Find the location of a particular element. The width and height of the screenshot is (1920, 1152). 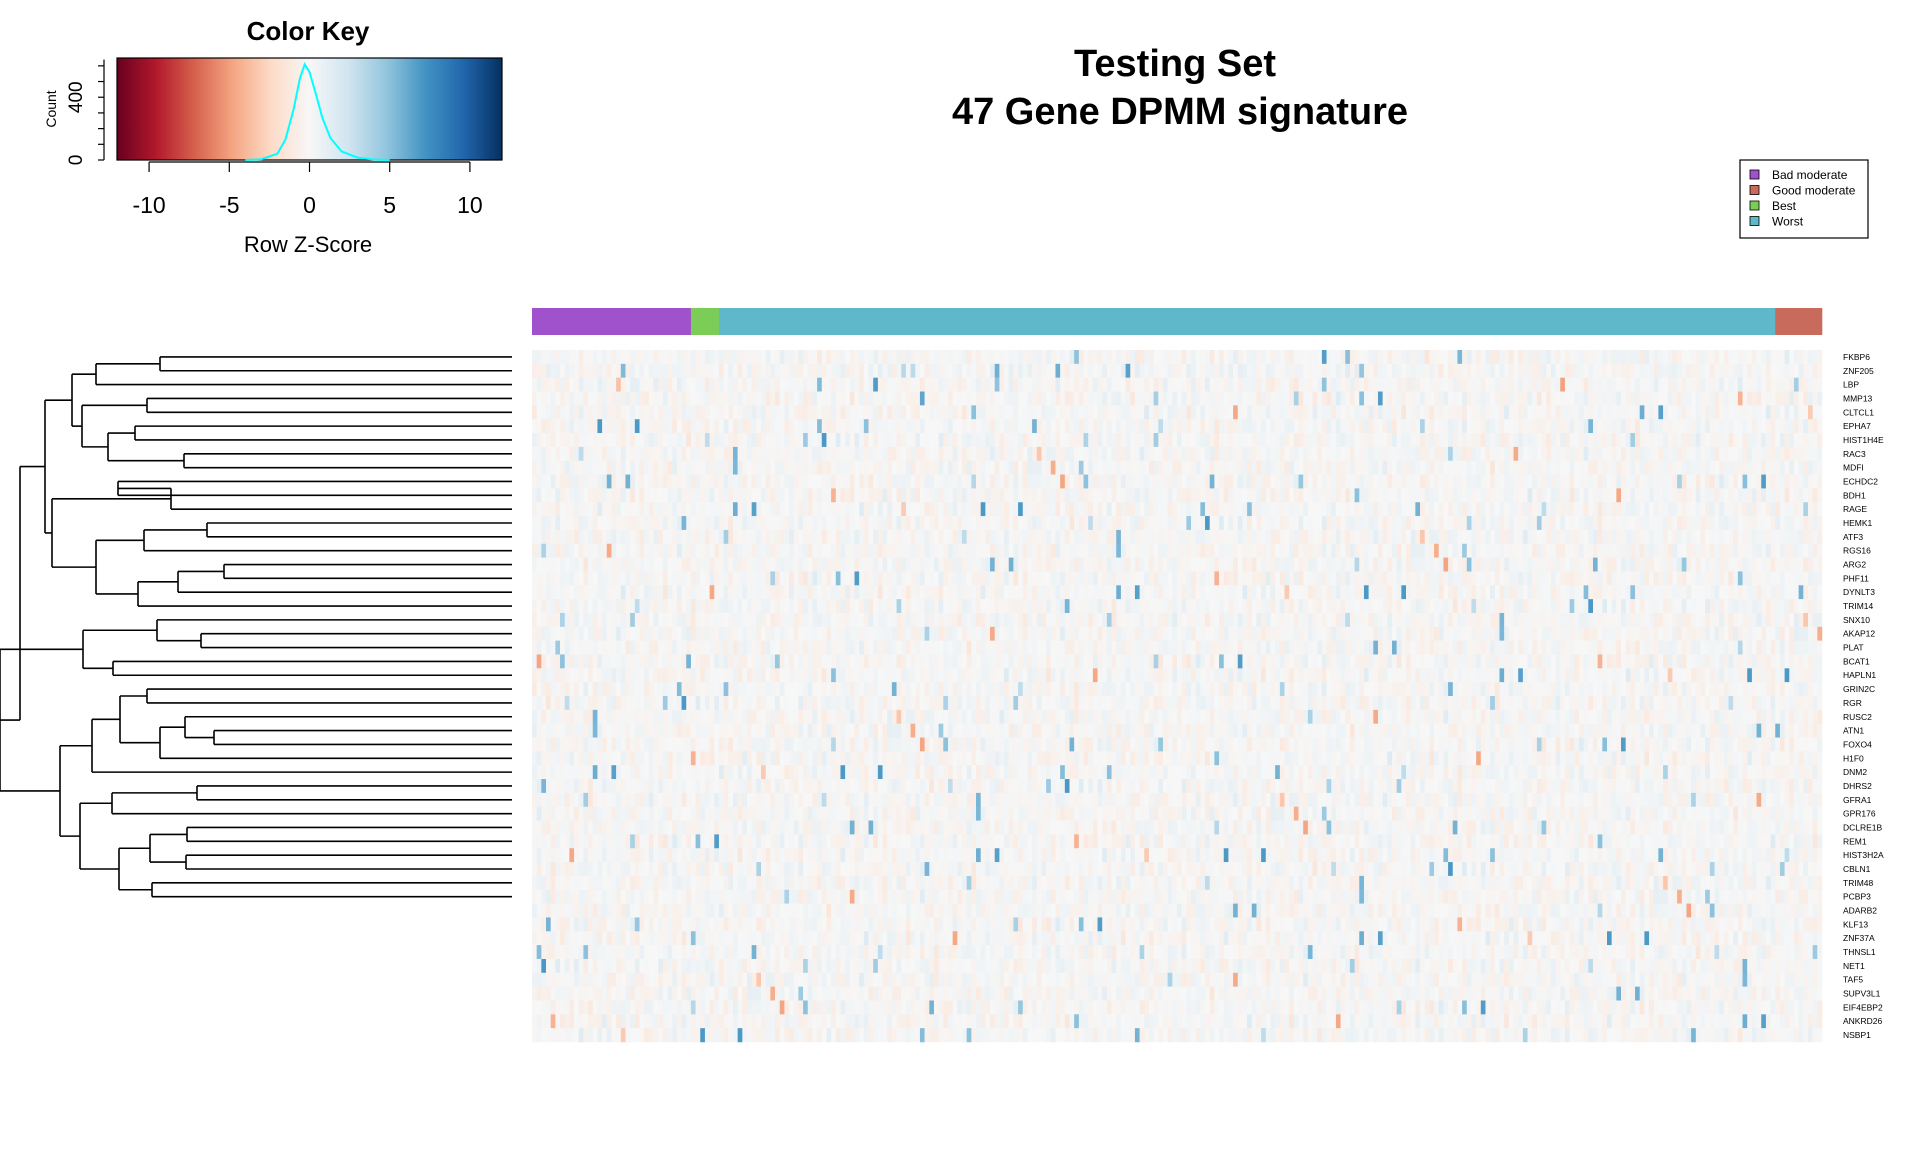

row-label: GRIN2C is located at coordinates (1859, 689).